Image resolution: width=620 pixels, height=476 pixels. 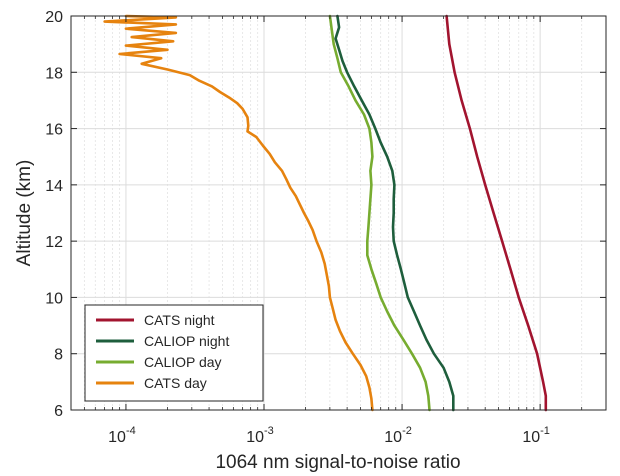 What do you see at coordinates (379, 213) in the screenshot?
I see `series-line-caliop-day` at bounding box center [379, 213].